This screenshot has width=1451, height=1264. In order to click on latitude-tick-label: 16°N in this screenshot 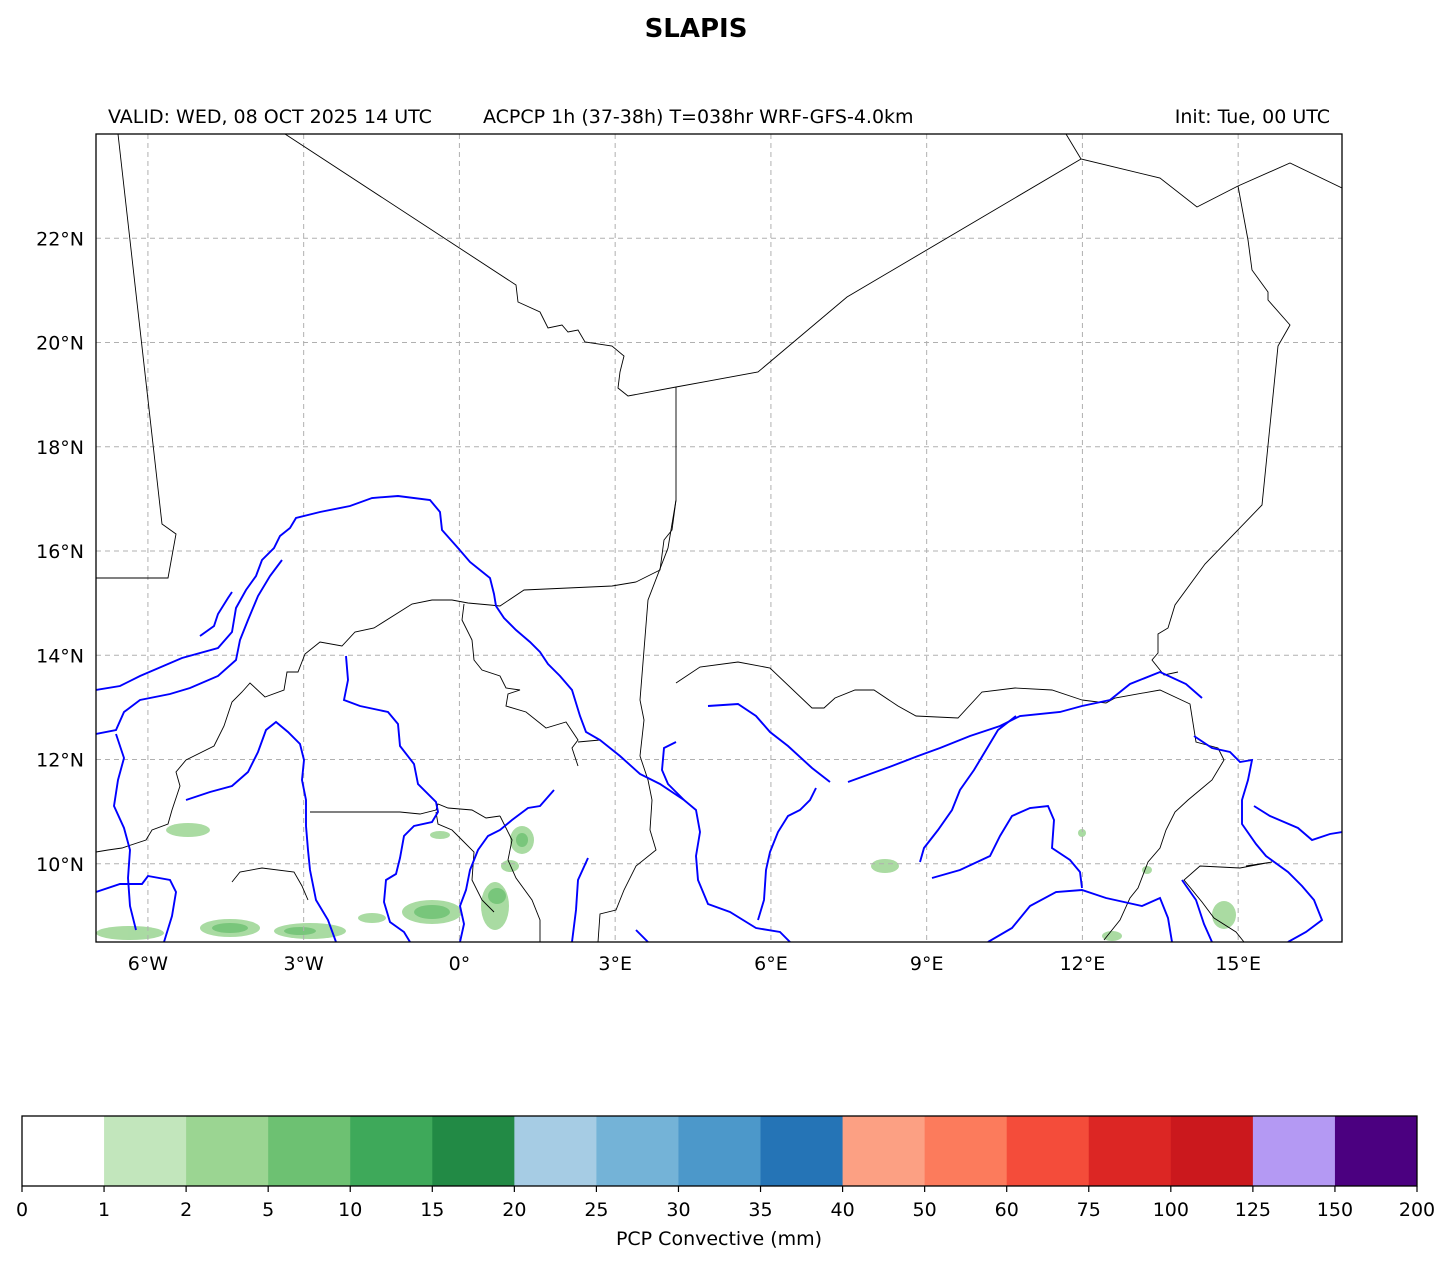, I will do `click(60, 552)`.